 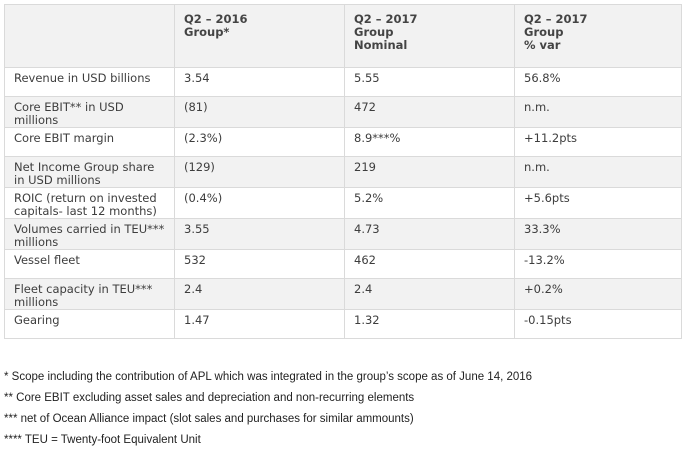 I want to click on cell-var: 33.3%, so click(x=598, y=234).